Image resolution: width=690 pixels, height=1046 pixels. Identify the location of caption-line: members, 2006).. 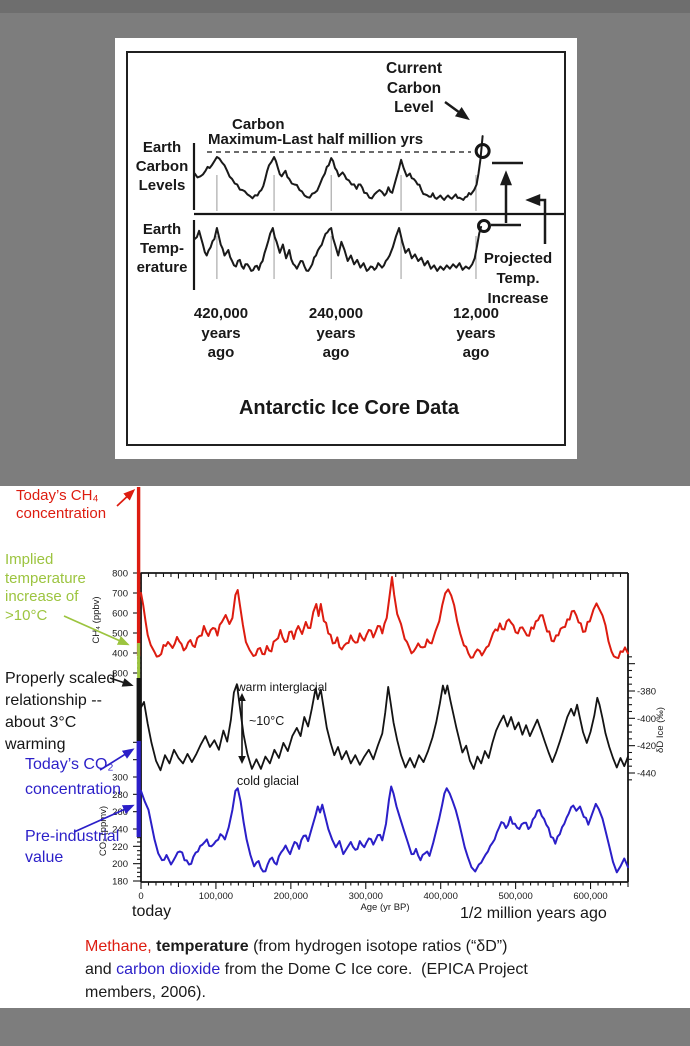
(145, 992).